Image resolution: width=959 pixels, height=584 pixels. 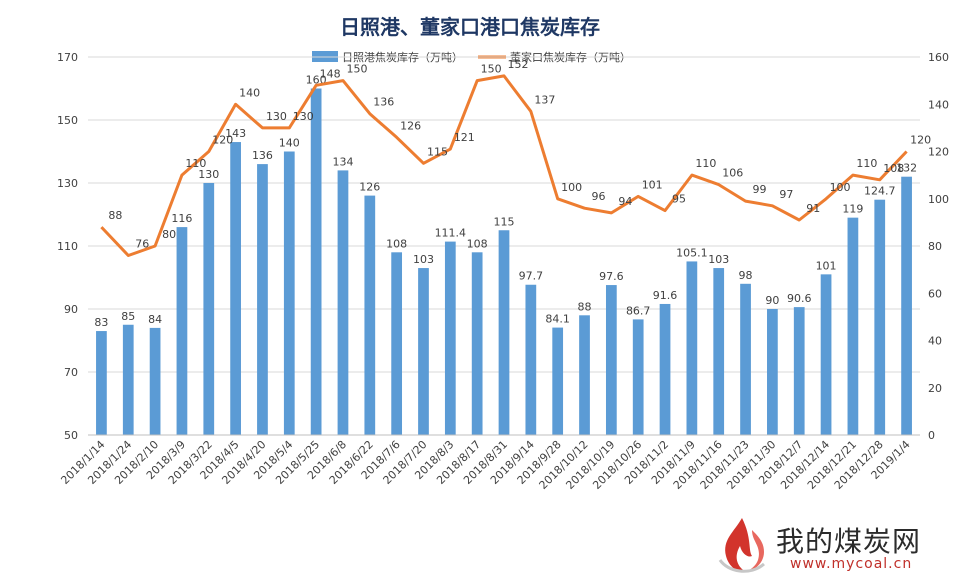 What do you see at coordinates (249, 92) in the screenshot?
I see `line-data-label: 140` at bounding box center [249, 92].